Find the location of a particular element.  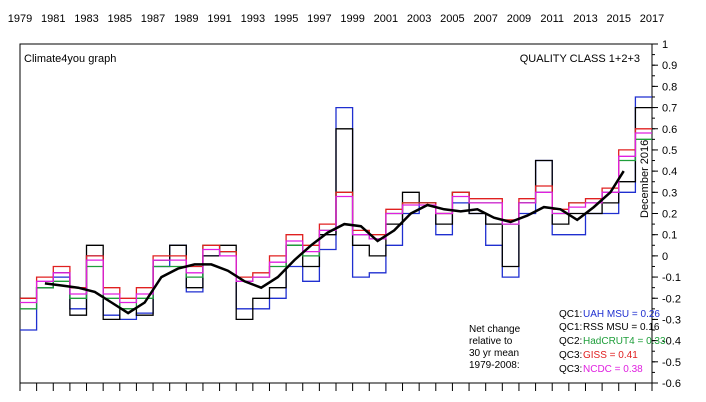

y-tick-label: 1 is located at coordinates (665, 45).